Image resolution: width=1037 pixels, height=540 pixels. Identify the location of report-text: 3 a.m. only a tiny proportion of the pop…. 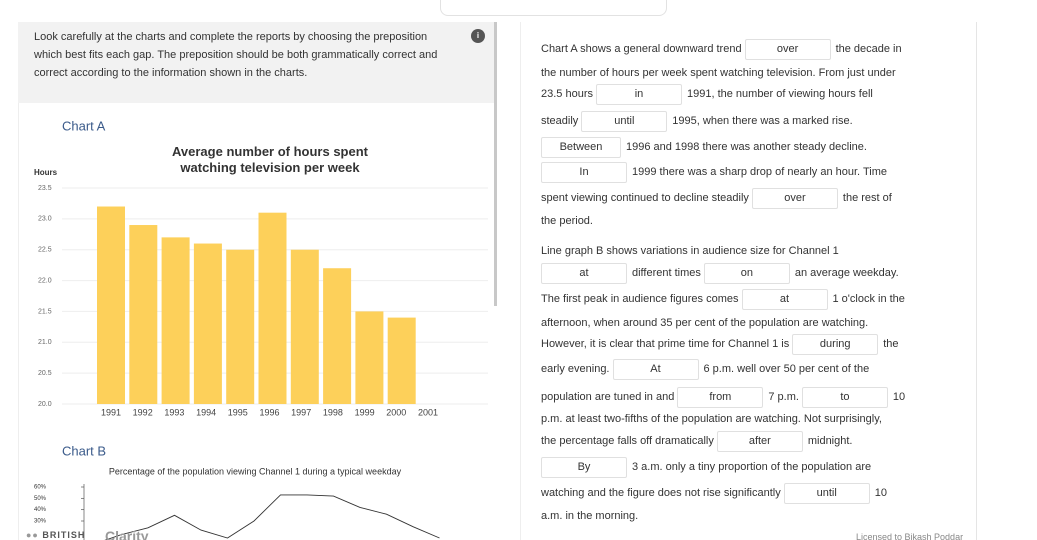
(752, 467).